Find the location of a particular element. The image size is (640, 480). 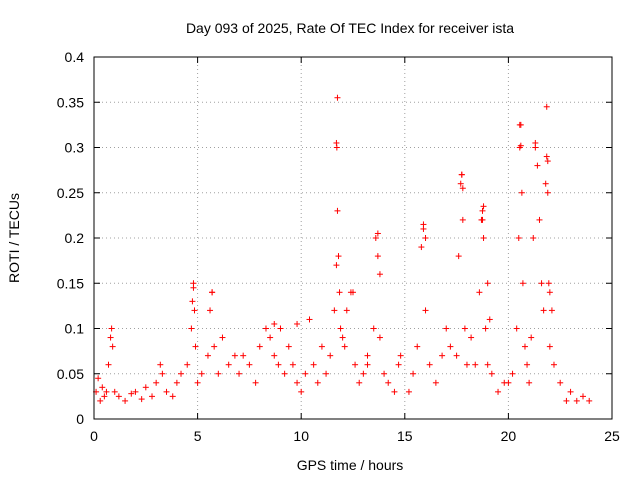

y-tick-label: 0.05 is located at coordinates (70, 374).